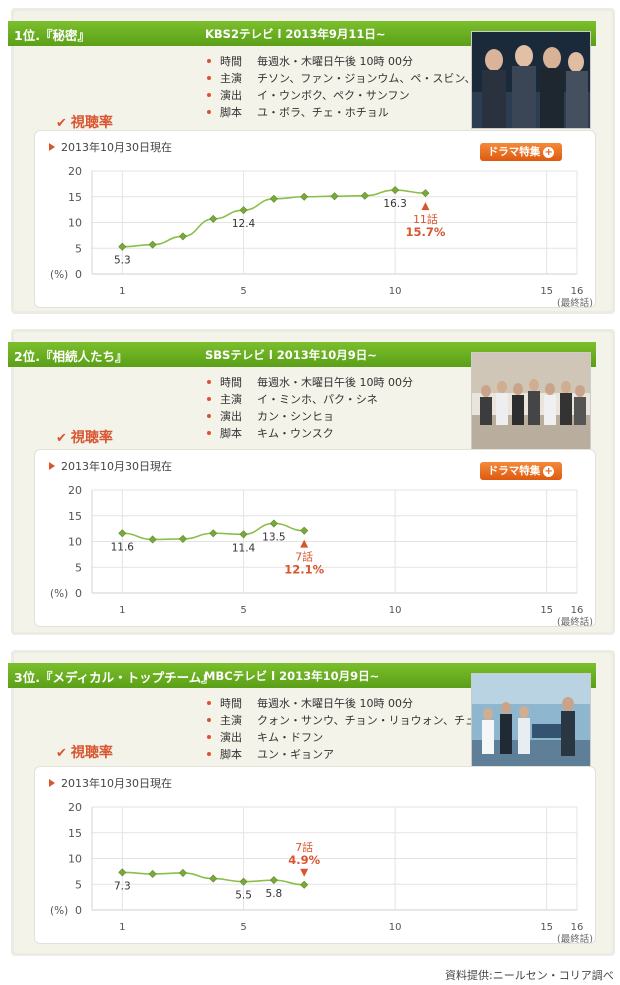 This screenshot has width=620, height=985. I want to click on show-rank-title: 1位.『秘密』, so click(52, 35).